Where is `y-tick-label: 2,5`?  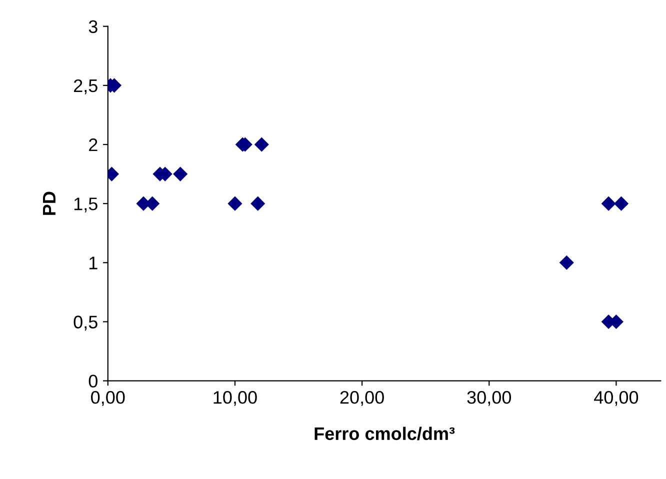 y-tick-label: 2,5 is located at coordinates (86, 86).